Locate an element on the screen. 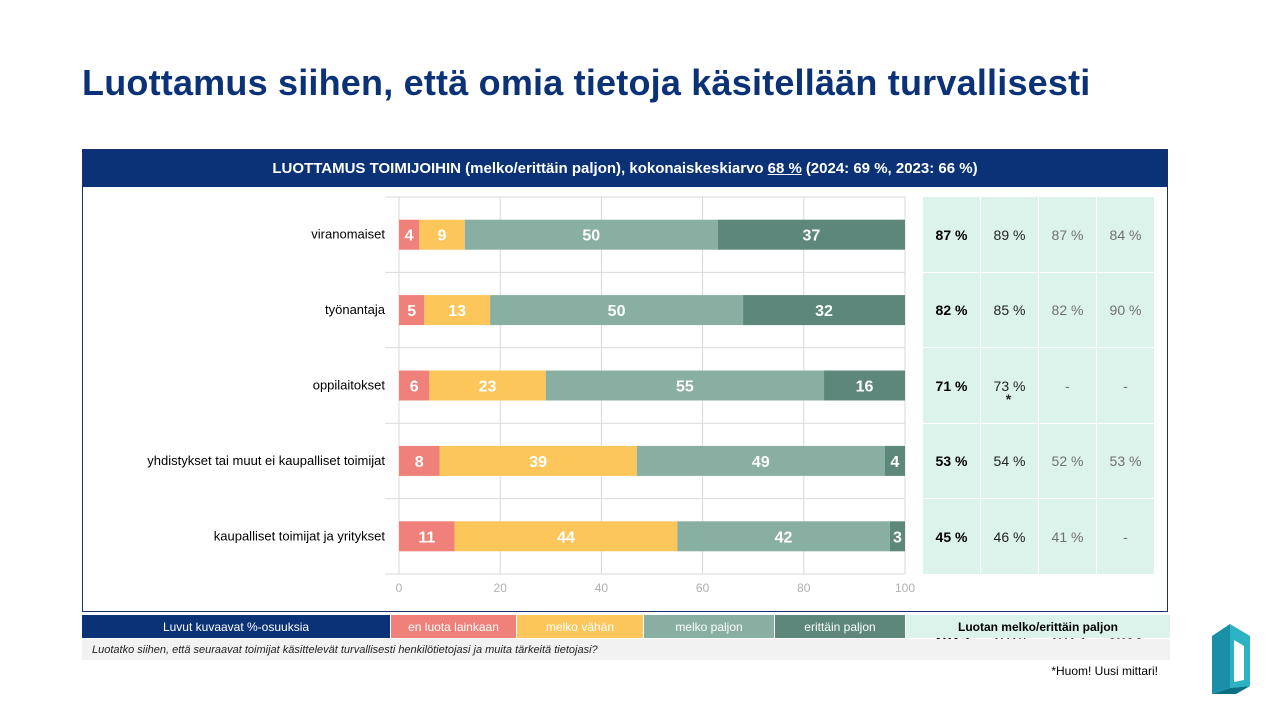 The image size is (1280, 720). bar-data-label: 32 is located at coordinates (824, 311).